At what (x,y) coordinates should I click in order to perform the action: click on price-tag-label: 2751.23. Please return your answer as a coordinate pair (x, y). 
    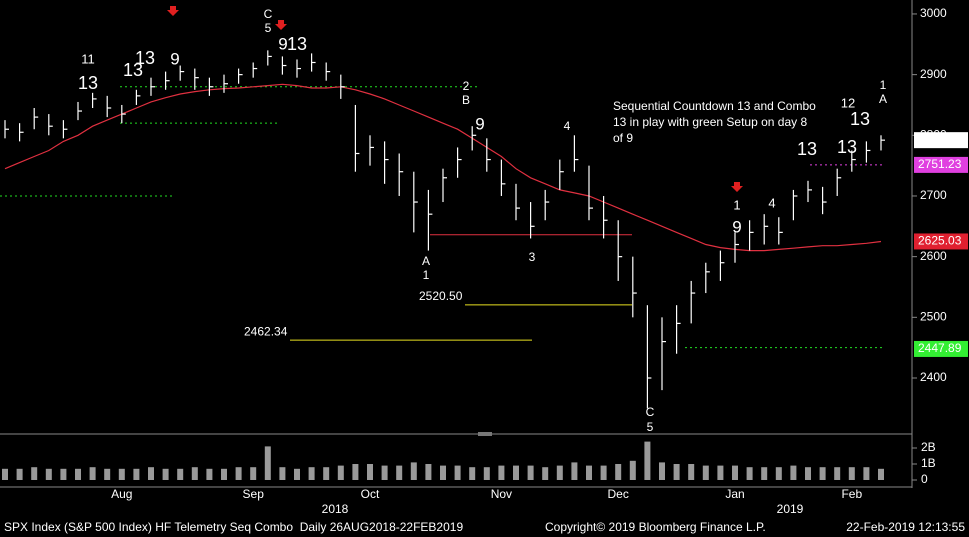
    Looking at the image, I should click on (940, 164).